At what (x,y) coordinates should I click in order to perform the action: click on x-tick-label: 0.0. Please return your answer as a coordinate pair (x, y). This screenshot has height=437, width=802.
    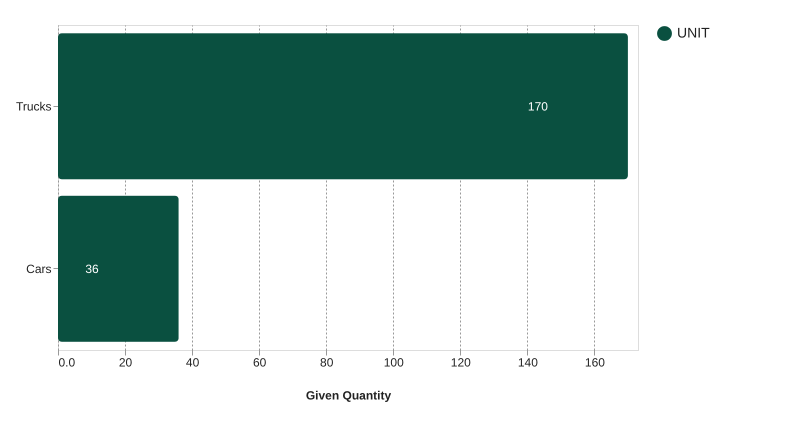
    Looking at the image, I should click on (67, 363).